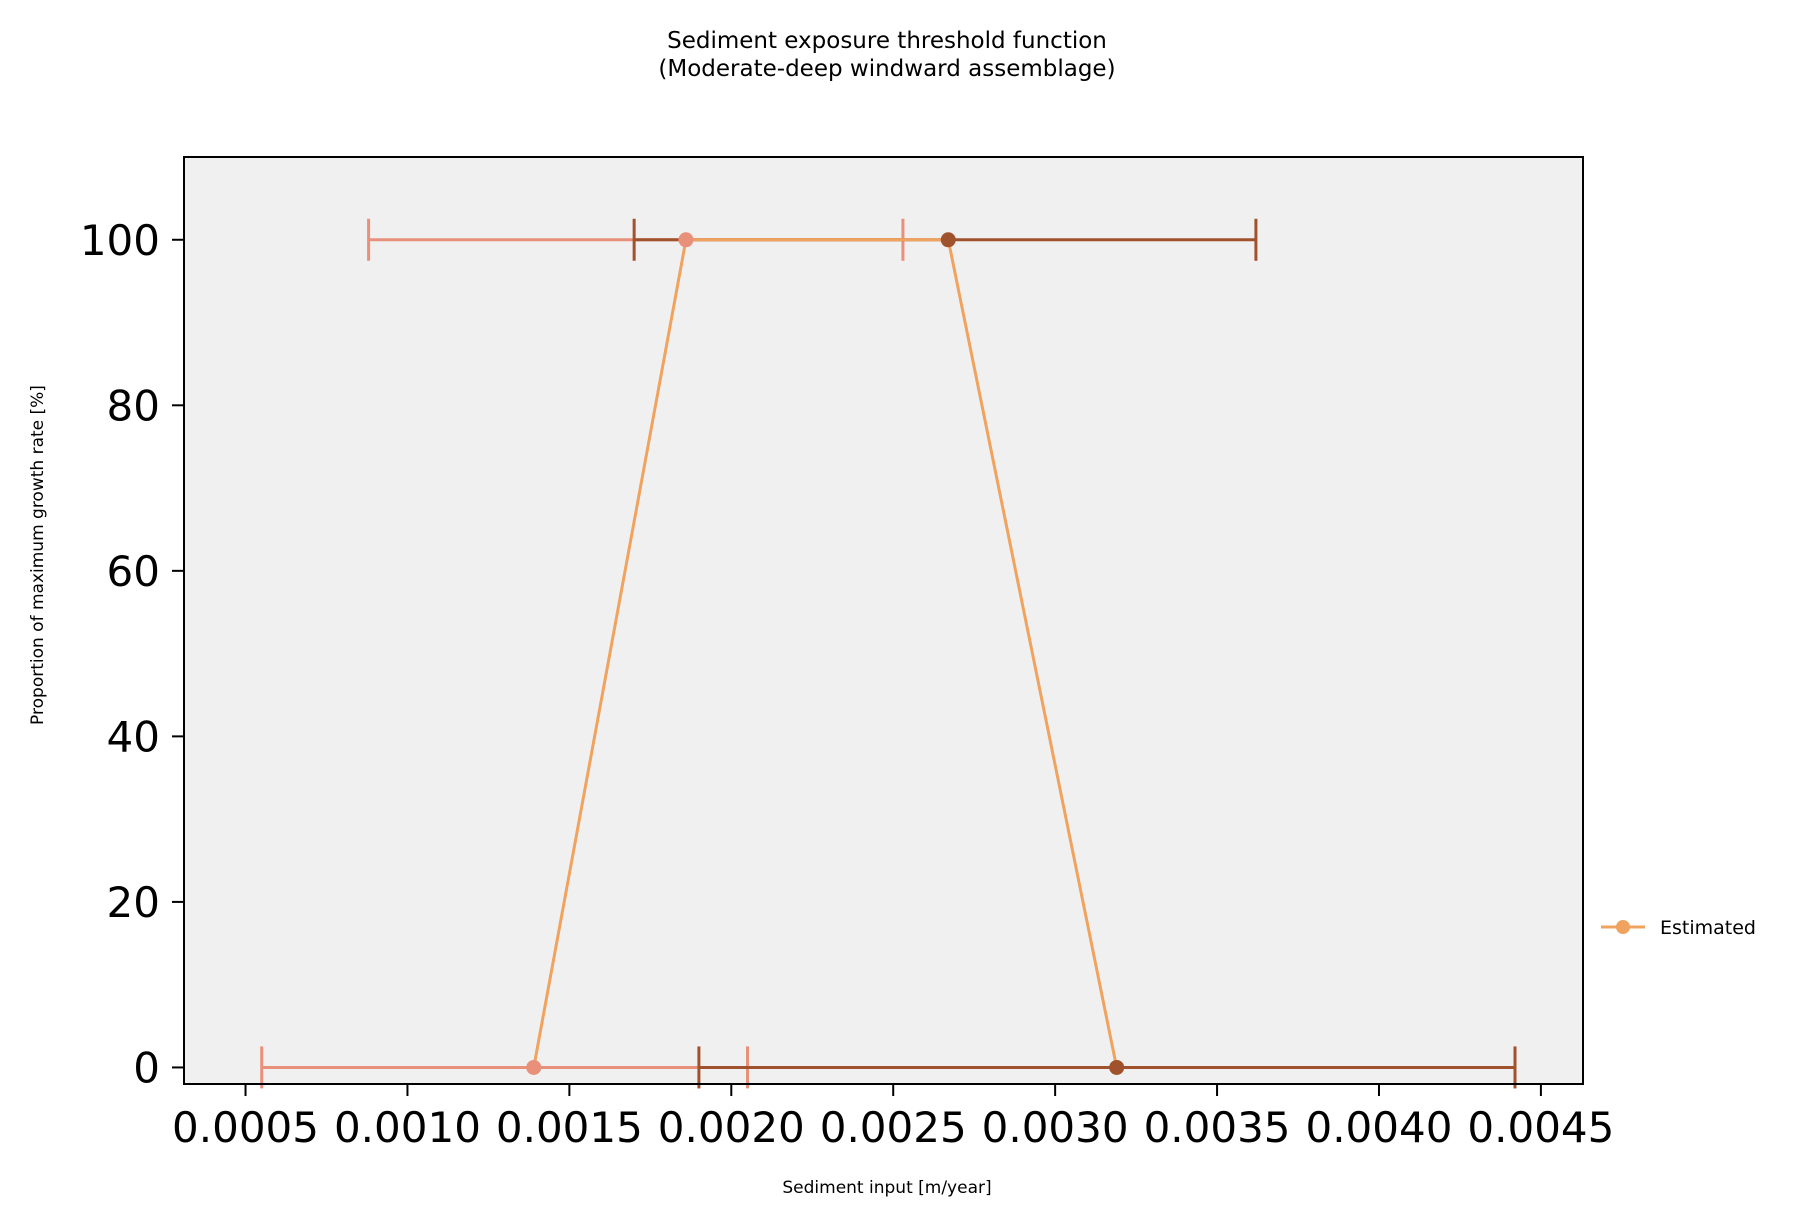  I want to click on x-tick-label-7: 0.0040, so click(1378, 1127).